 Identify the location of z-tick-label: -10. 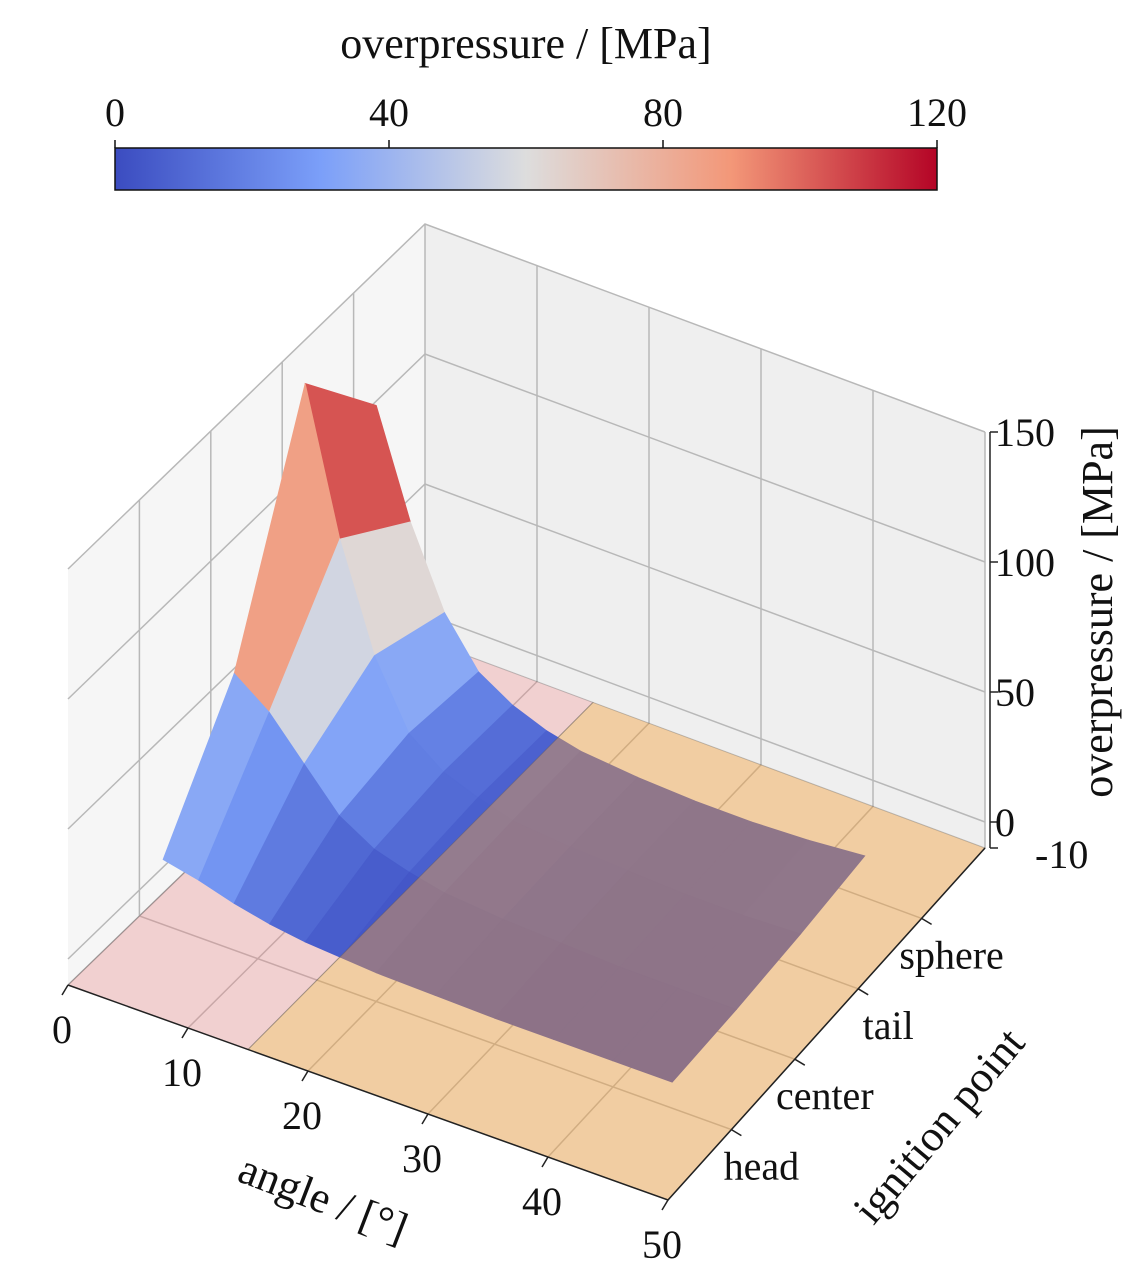
(1061, 854).